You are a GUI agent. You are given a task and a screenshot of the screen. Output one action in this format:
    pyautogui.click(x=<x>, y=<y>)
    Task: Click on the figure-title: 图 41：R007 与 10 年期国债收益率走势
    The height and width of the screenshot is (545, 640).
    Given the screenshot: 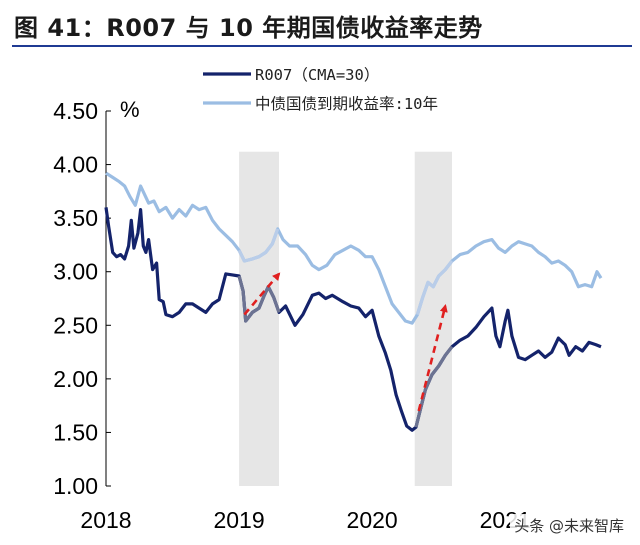 What is the action you would take?
    pyautogui.click(x=248, y=28)
    